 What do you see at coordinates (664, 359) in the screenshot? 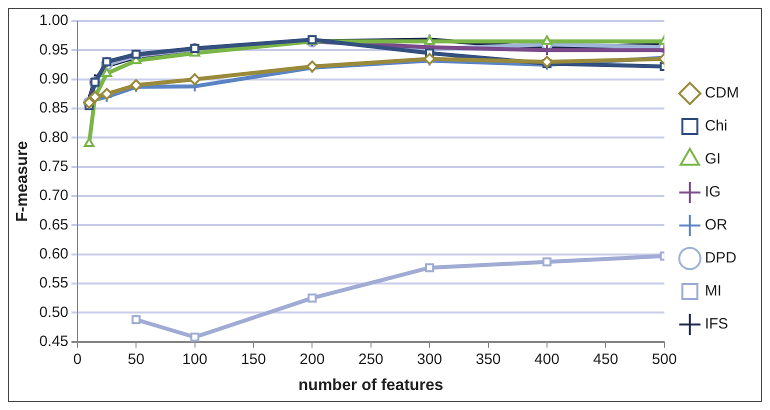
I see `x-tick-label: 500` at bounding box center [664, 359].